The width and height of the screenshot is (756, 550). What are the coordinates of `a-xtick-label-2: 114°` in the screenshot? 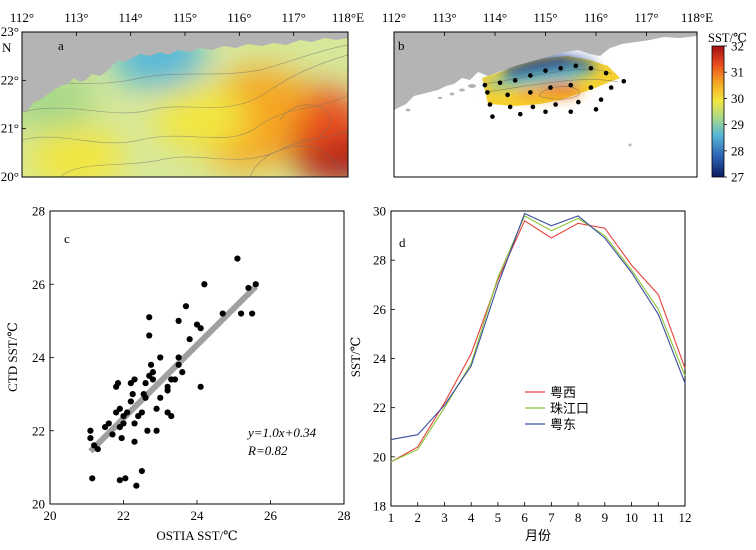 It's located at (131, 17).